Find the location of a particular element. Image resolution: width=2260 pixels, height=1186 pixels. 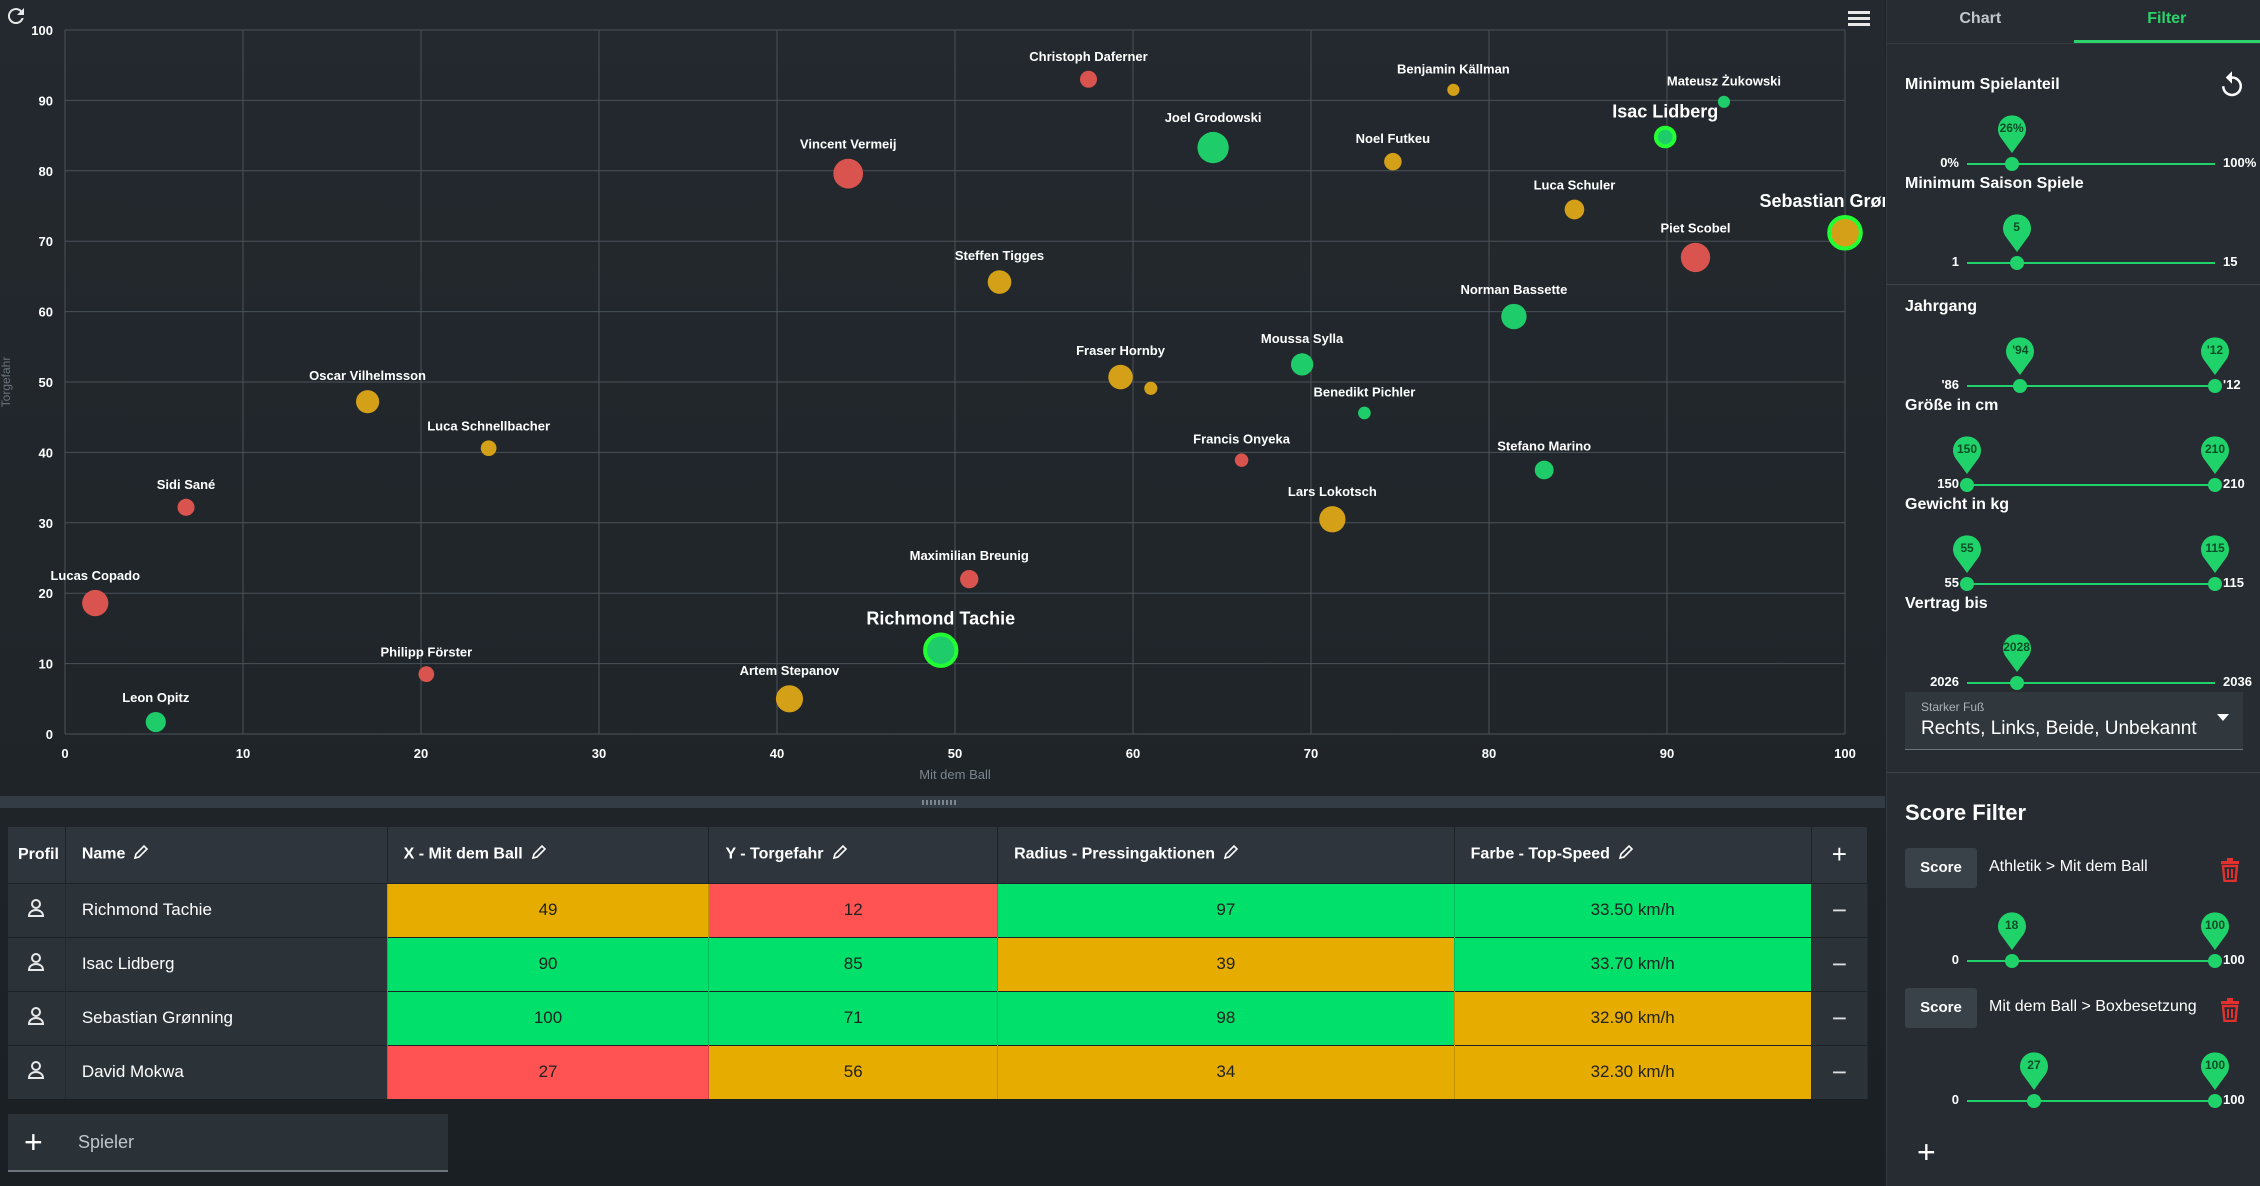

add-player-input: + Spieler is located at coordinates (228, 1143).